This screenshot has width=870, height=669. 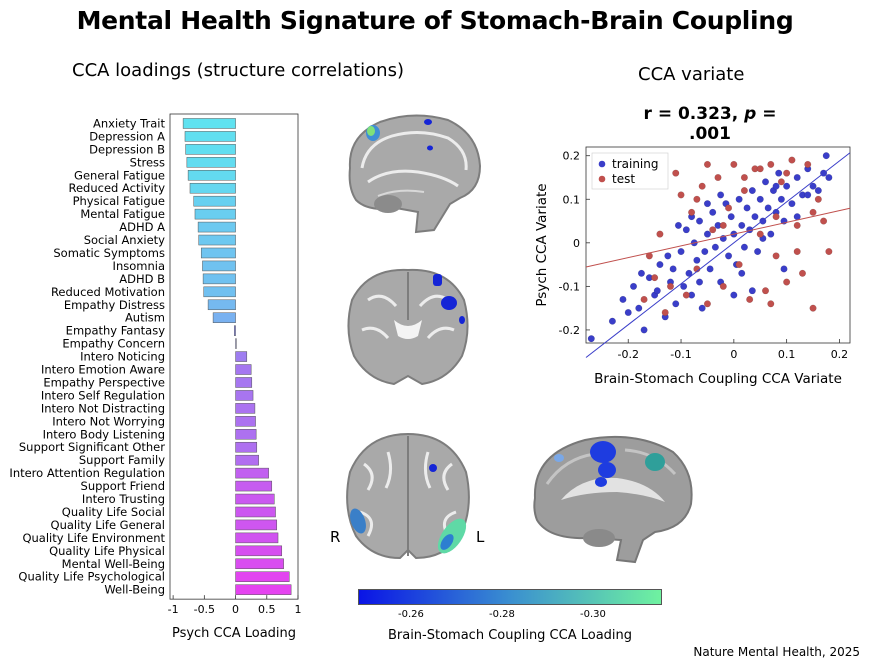 I want to click on y-tick-label: -0.1, so click(x=569, y=286).